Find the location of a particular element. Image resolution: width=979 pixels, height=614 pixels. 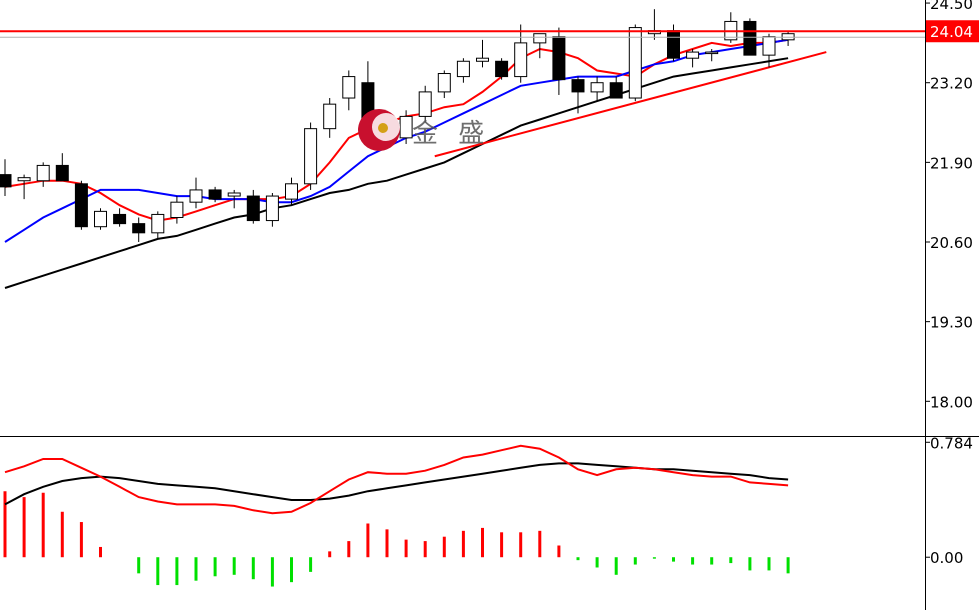

price-tick-label: 18.00 is located at coordinates (951, 402).